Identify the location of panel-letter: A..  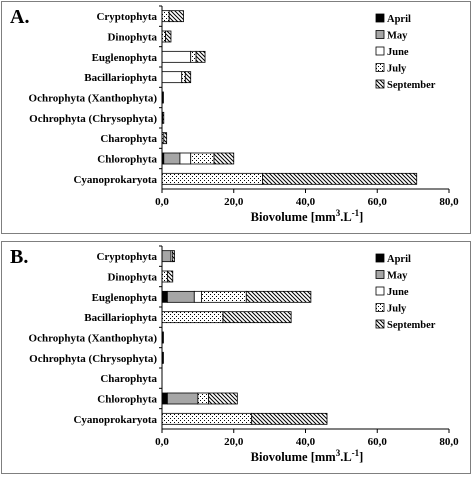
(20, 17).